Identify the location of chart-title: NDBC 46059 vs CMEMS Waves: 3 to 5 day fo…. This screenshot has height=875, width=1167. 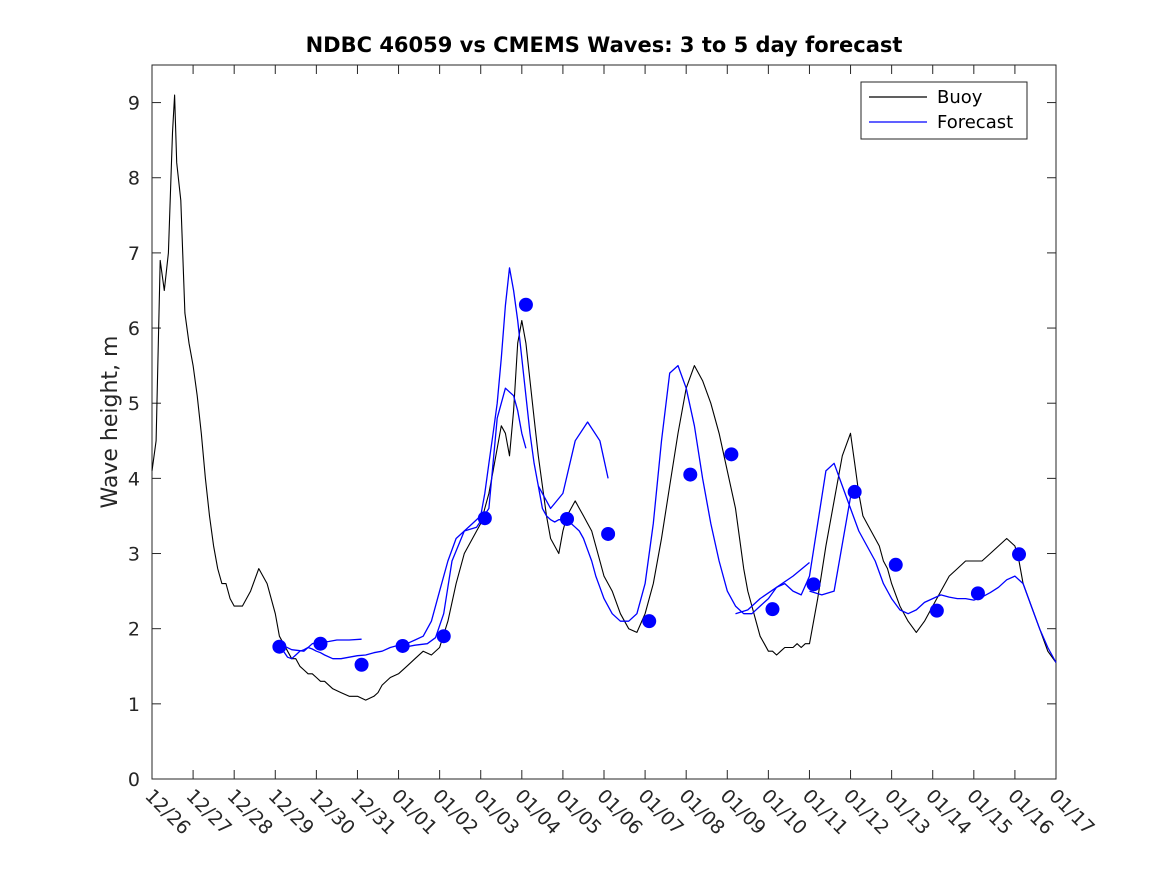
(604, 45).